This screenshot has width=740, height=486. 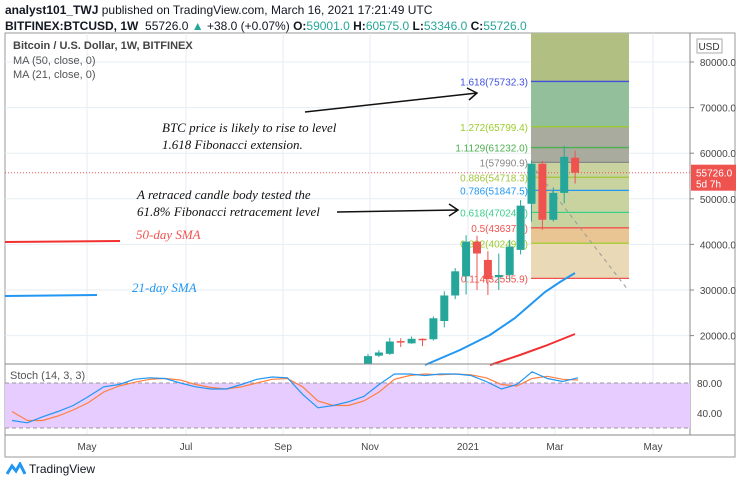 I want to click on current-price-label: 55726.0, so click(x=714, y=174).